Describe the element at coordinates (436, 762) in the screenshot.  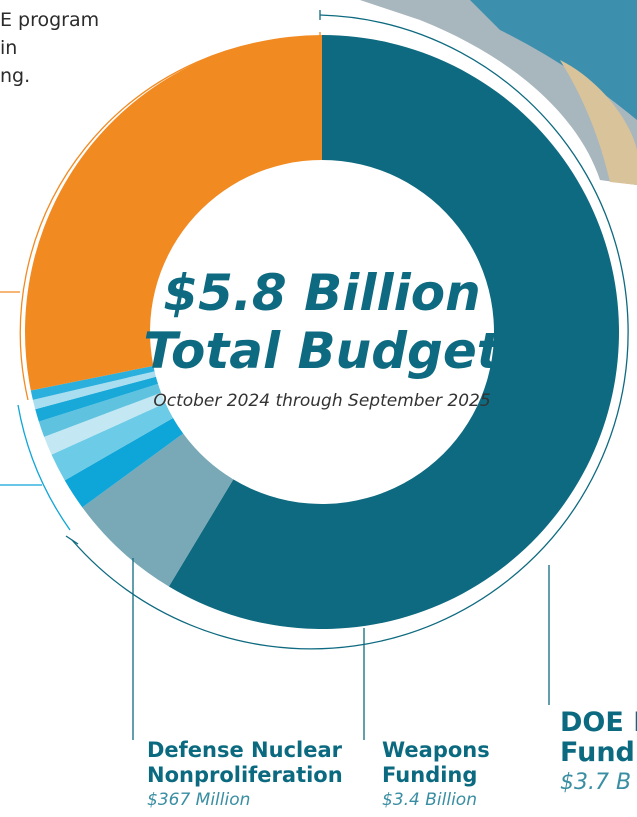
I see `category-label: Weapons Funding` at that location.